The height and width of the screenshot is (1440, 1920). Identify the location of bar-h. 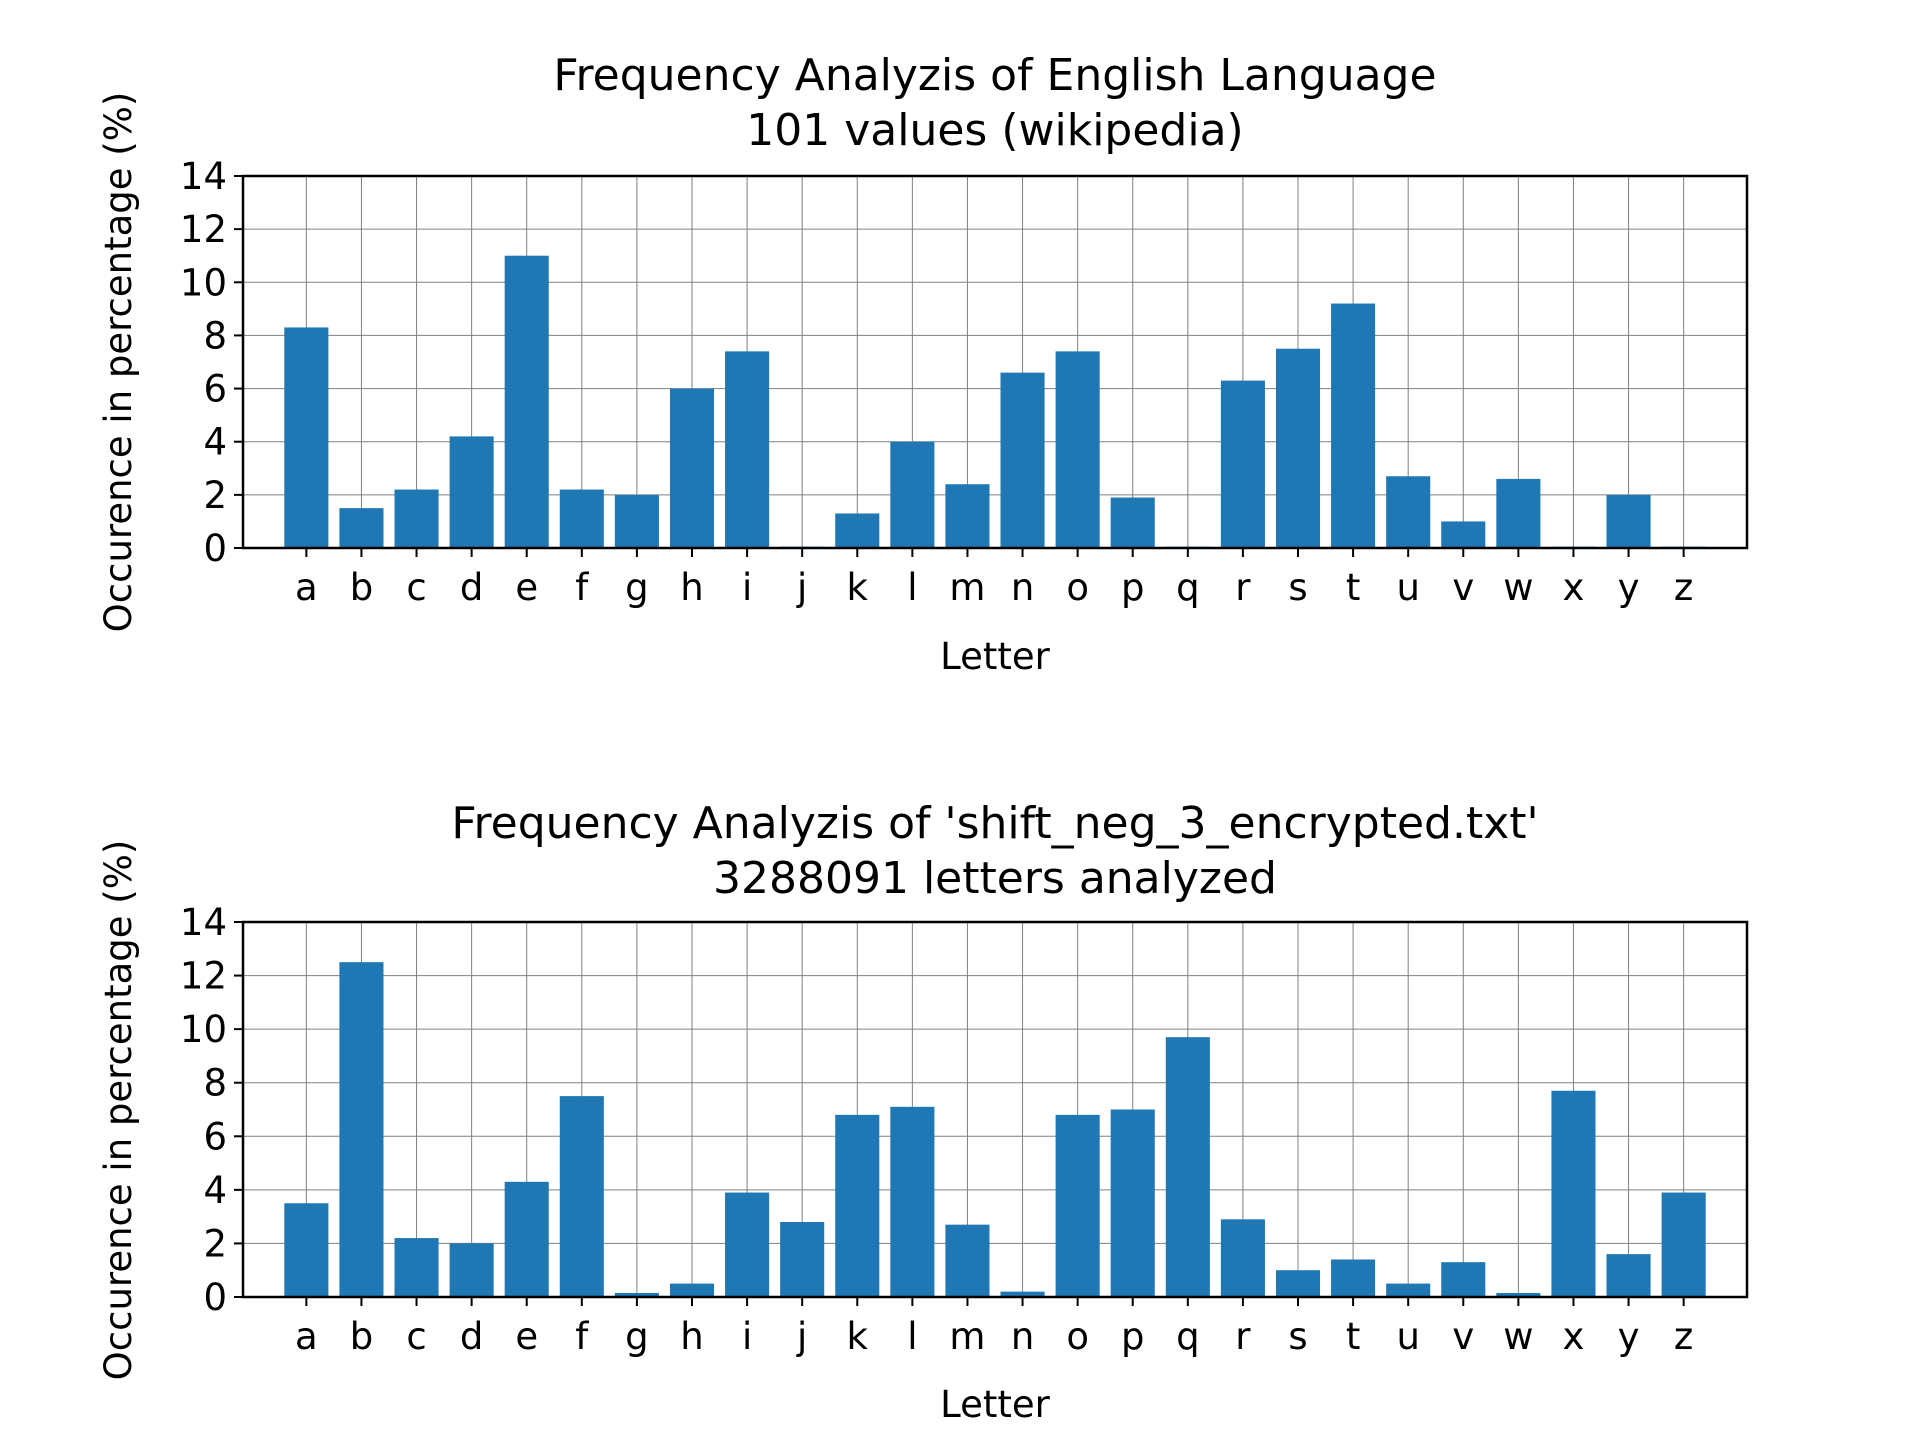
(692, 1290).